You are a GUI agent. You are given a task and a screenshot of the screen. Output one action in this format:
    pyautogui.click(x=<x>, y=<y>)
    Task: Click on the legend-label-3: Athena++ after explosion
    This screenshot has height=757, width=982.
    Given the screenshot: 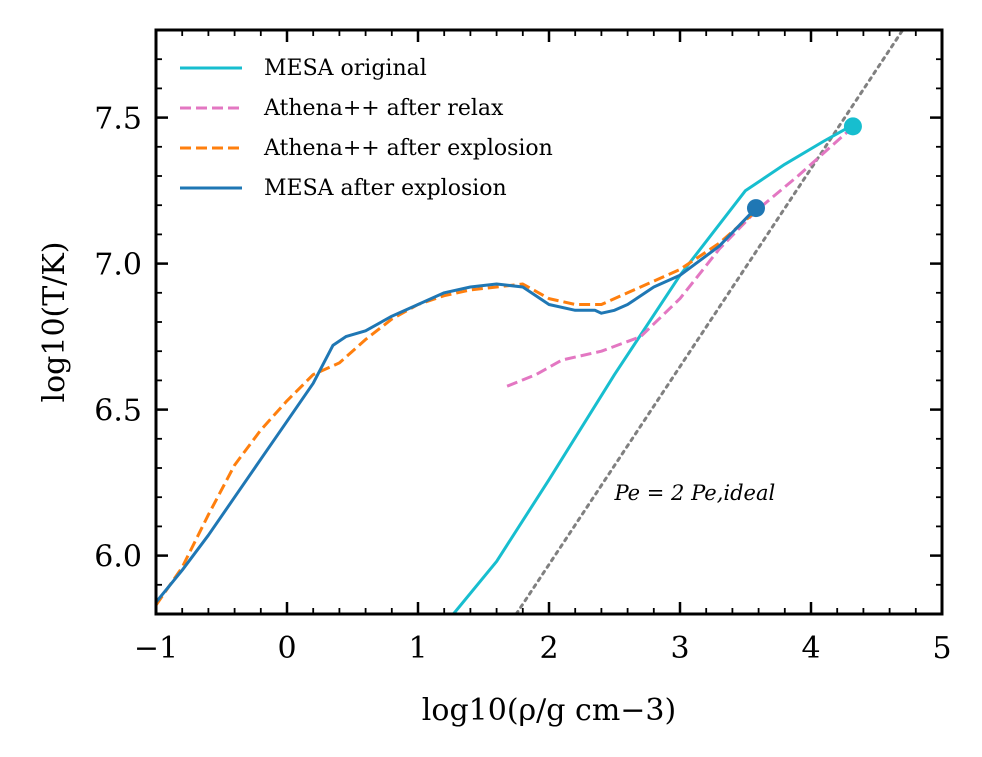 What is the action you would take?
    pyautogui.click(x=408, y=148)
    